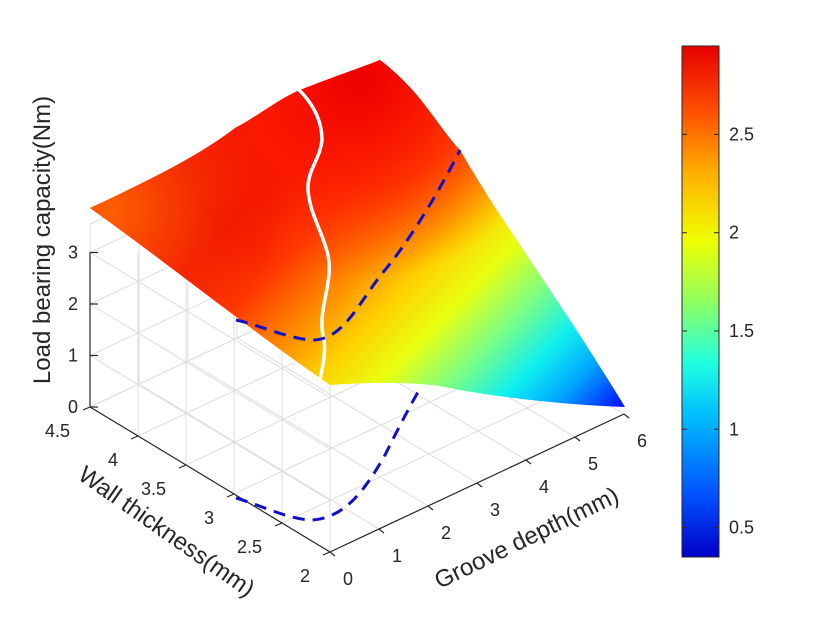  Describe the element at coordinates (593, 464) in the screenshot. I see `x-tick-label: 5` at that location.